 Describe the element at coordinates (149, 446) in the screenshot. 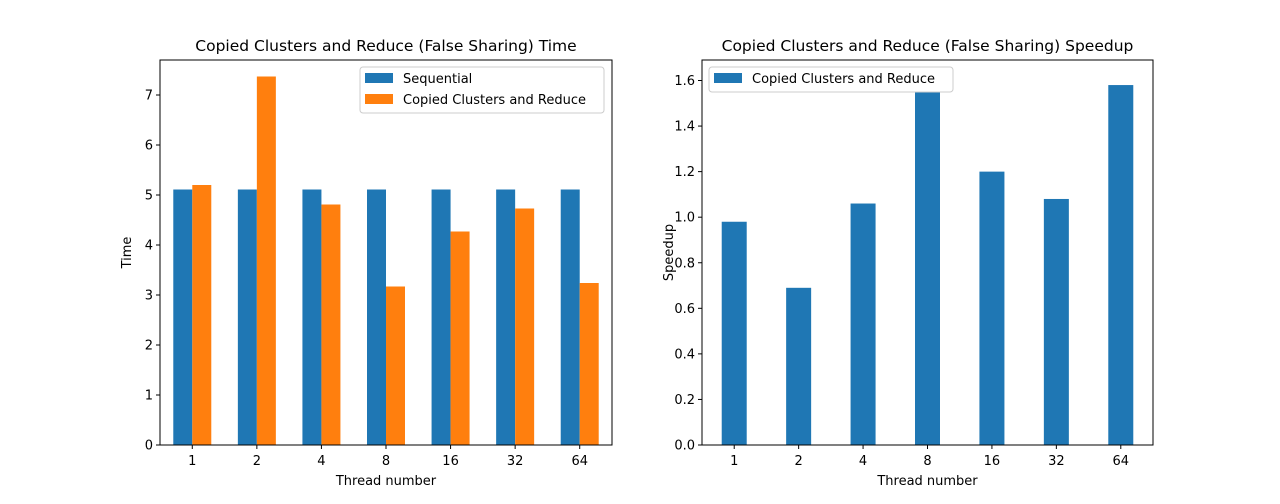

I see `y-tick-label: 0` at that location.